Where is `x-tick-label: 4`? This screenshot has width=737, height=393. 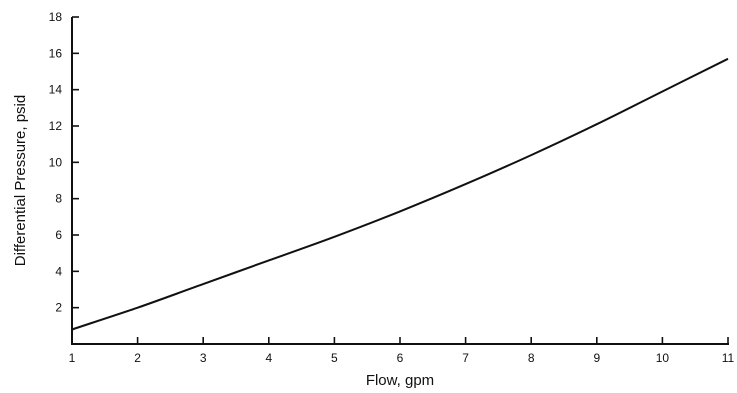 x-tick-label: 4 is located at coordinates (268, 358).